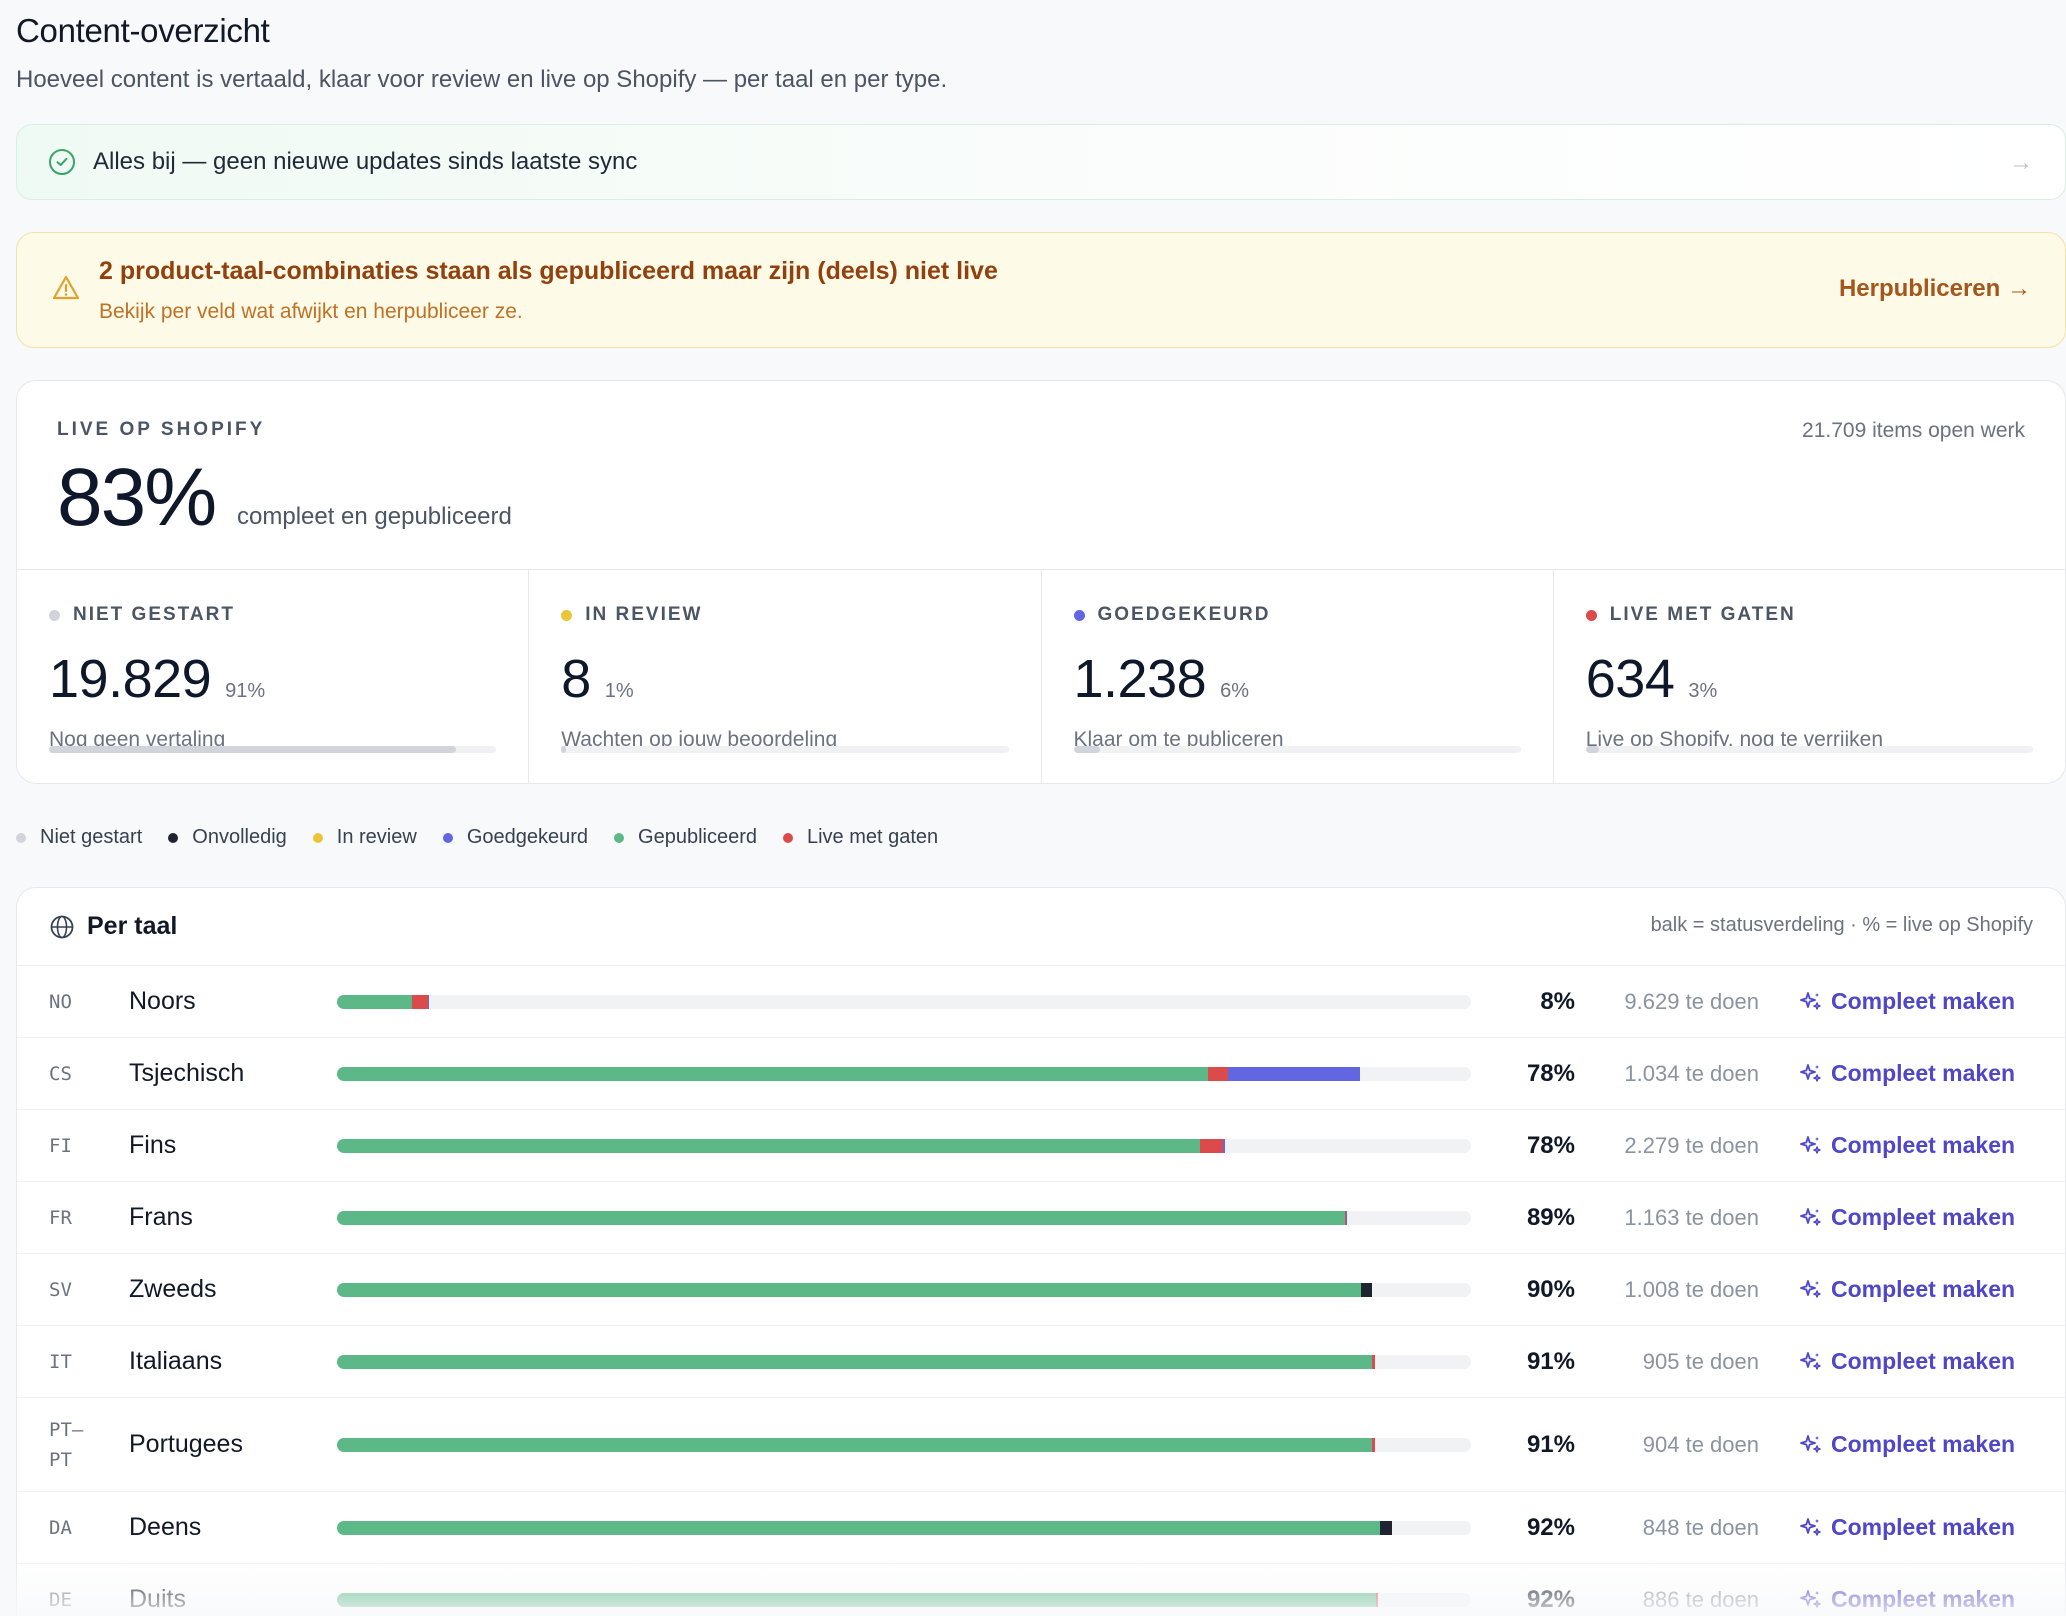  Describe the element at coordinates (161, 1217) in the screenshot. I see `language-name: Frans` at that location.